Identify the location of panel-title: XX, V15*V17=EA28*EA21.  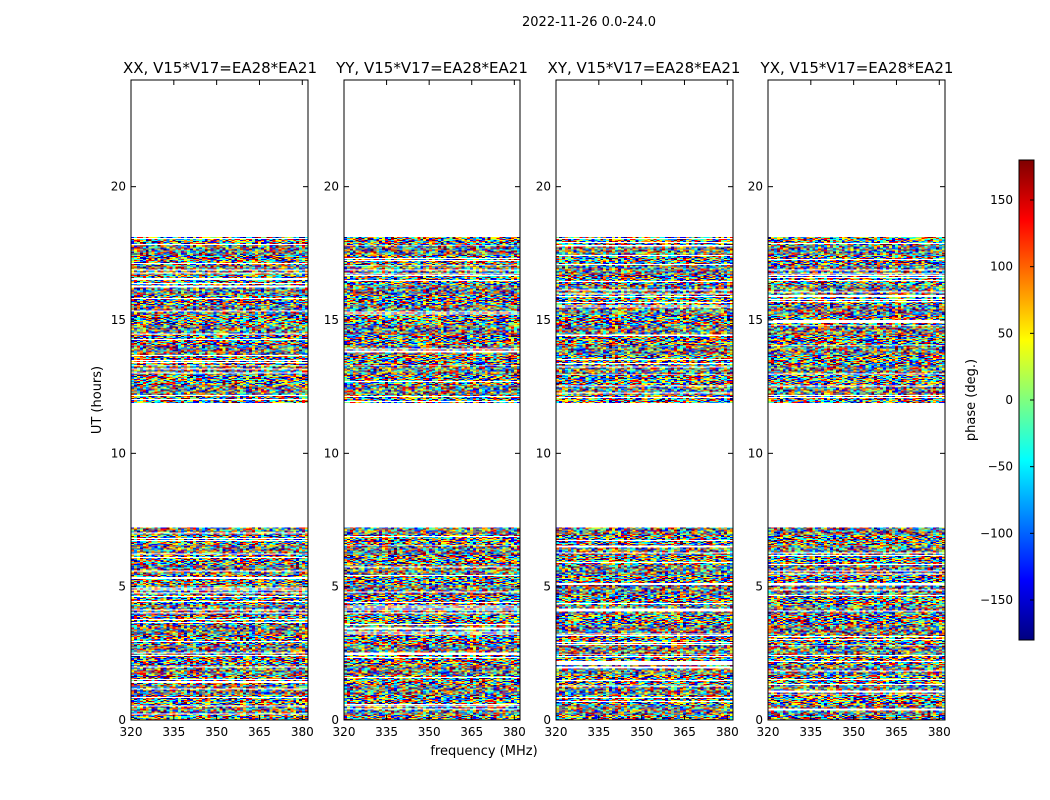
(220, 68).